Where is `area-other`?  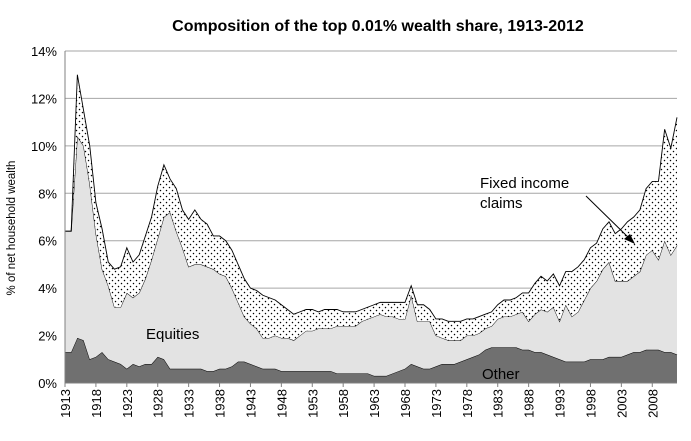 area-other is located at coordinates (371, 360).